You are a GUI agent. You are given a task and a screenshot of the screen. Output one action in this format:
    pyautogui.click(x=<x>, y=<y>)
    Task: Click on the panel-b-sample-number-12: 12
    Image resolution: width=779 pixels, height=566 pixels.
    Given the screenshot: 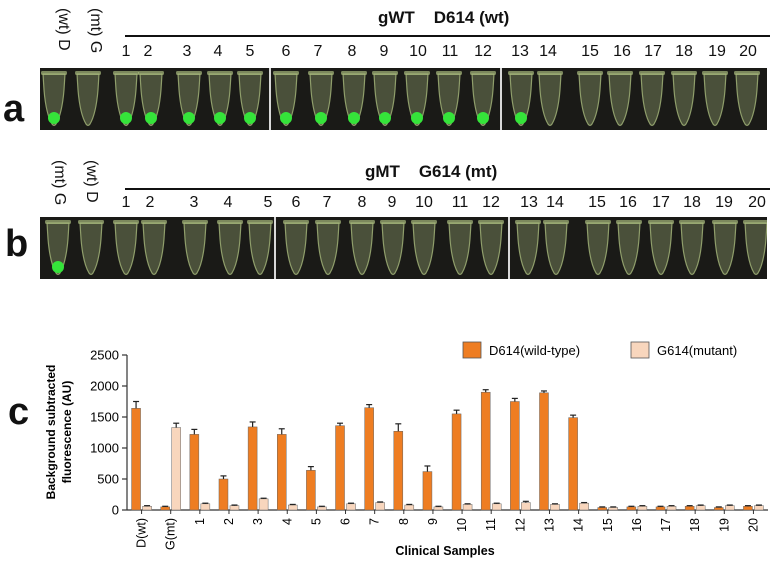 What is the action you would take?
    pyautogui.click(x=491, y=202)
    